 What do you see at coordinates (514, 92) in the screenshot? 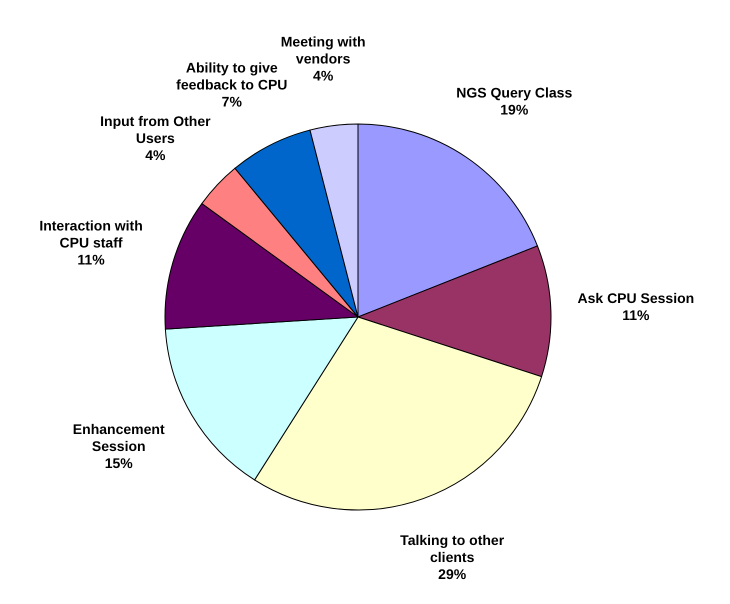
I see `slice-label: NGS Query Class` at bounding box center [514, 92].